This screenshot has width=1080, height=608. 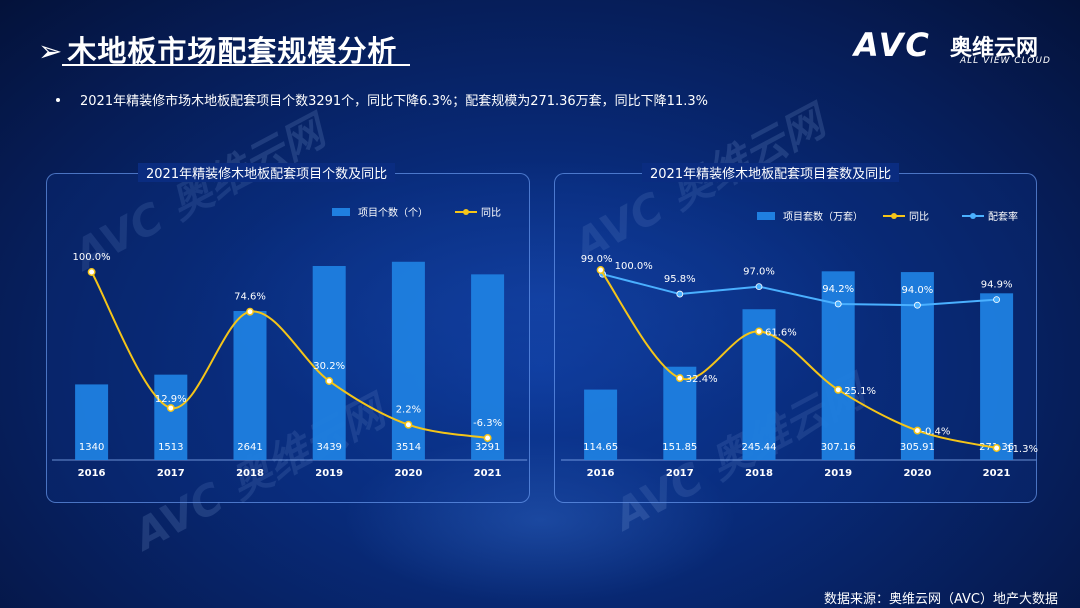 What do you see at coordinates (250, 297) in the screenshot?
I see `chart0-yoy-label-2018: 74.6%` at bounding box center [250, 297].